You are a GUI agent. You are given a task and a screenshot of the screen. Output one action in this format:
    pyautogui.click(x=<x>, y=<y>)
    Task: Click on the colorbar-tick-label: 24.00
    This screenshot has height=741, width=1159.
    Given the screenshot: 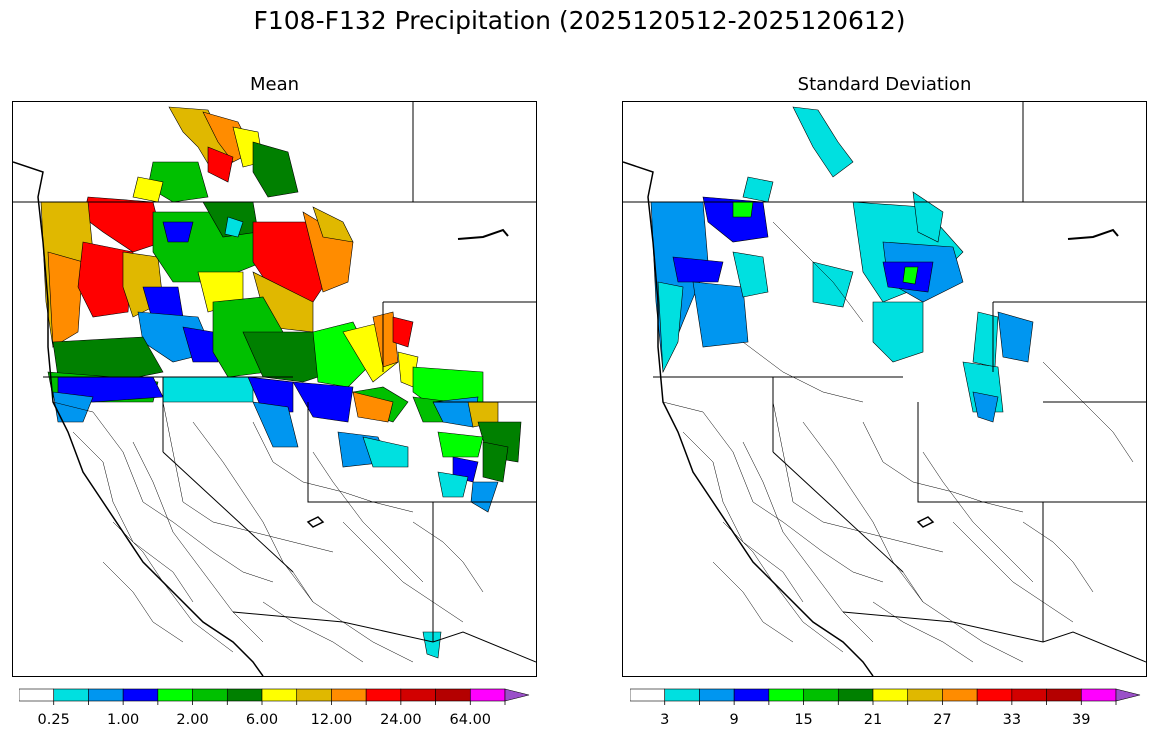 What is the action you would take?
    pyautogui.click(x=401, y=720)
    